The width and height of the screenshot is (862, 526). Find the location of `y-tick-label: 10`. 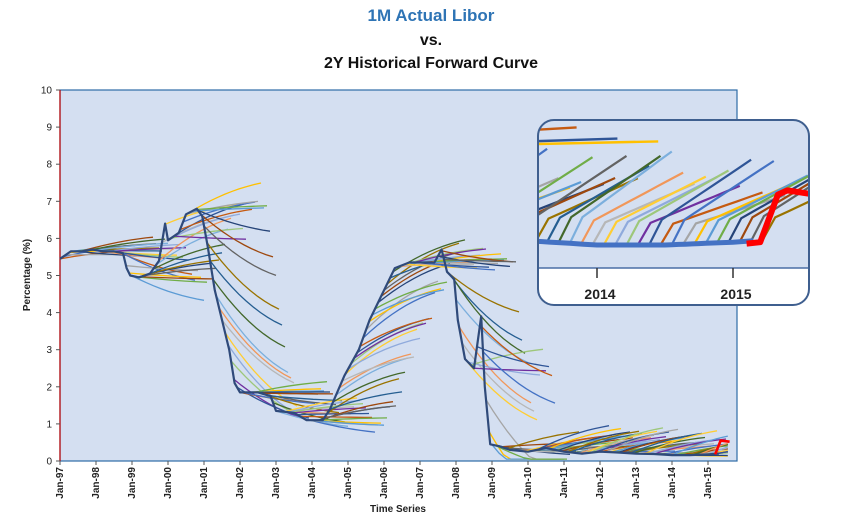

y-tick-label: 10 is located at coordinates (47, 91).